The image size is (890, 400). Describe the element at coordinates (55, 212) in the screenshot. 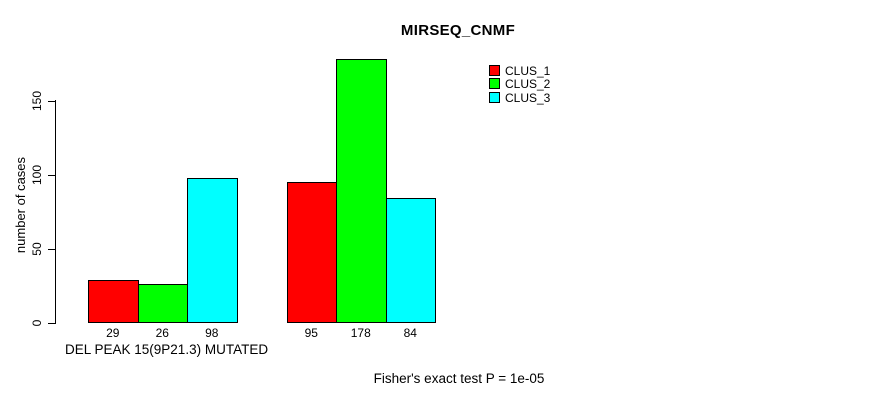

I see `y-axis-line` at that location.